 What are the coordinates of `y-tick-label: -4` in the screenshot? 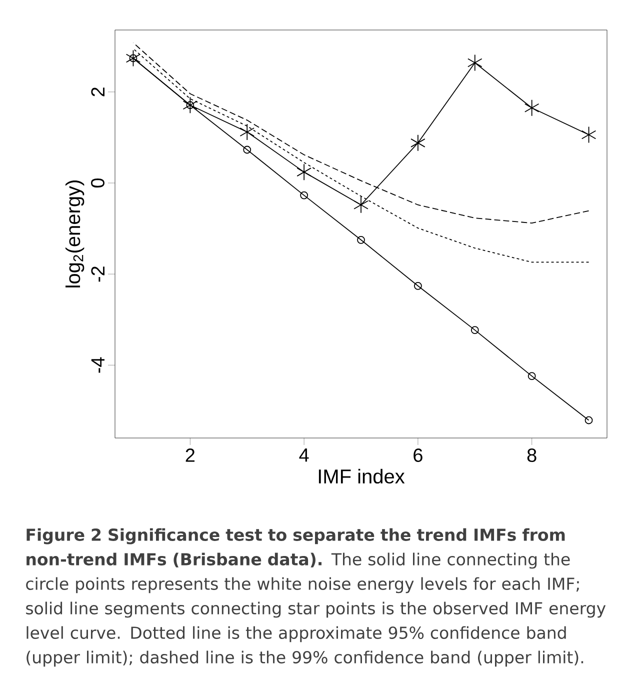 It's located at (97, 365).